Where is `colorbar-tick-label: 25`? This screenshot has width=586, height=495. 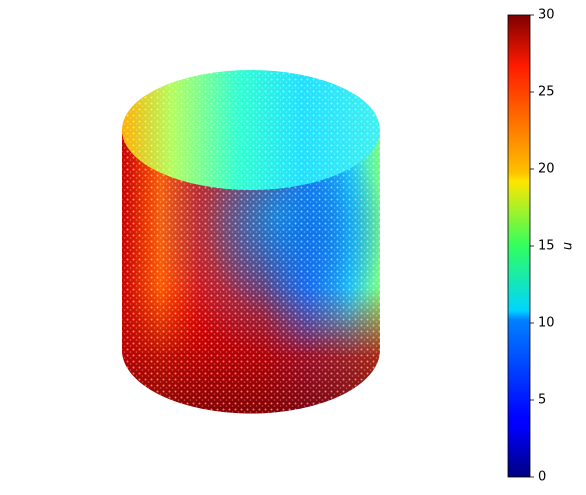
colorbar-tick-label: 25 is located at coordinates (546, 92).